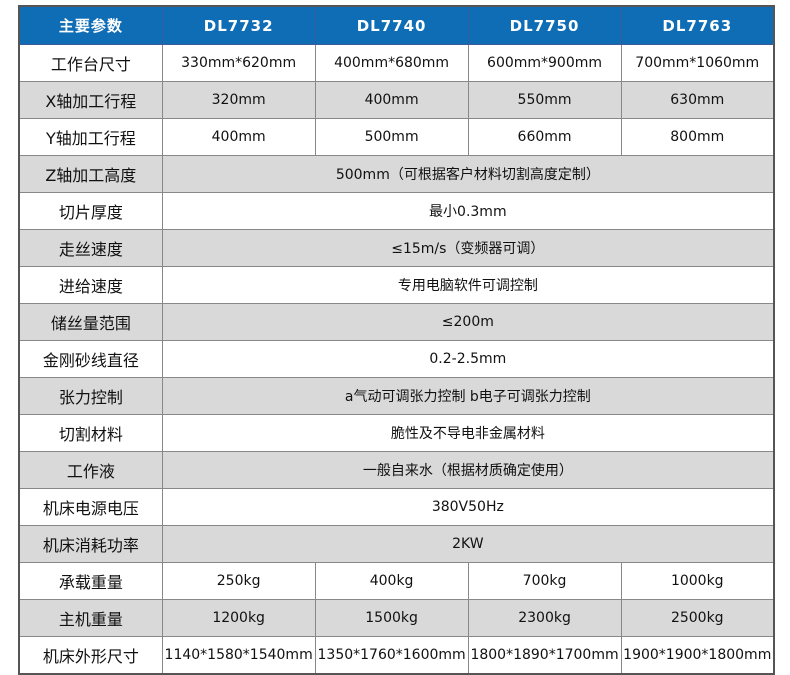 This screenshot has width=790, height=675. I want to click on row-label: 储丝量范围, so click(90, 322).